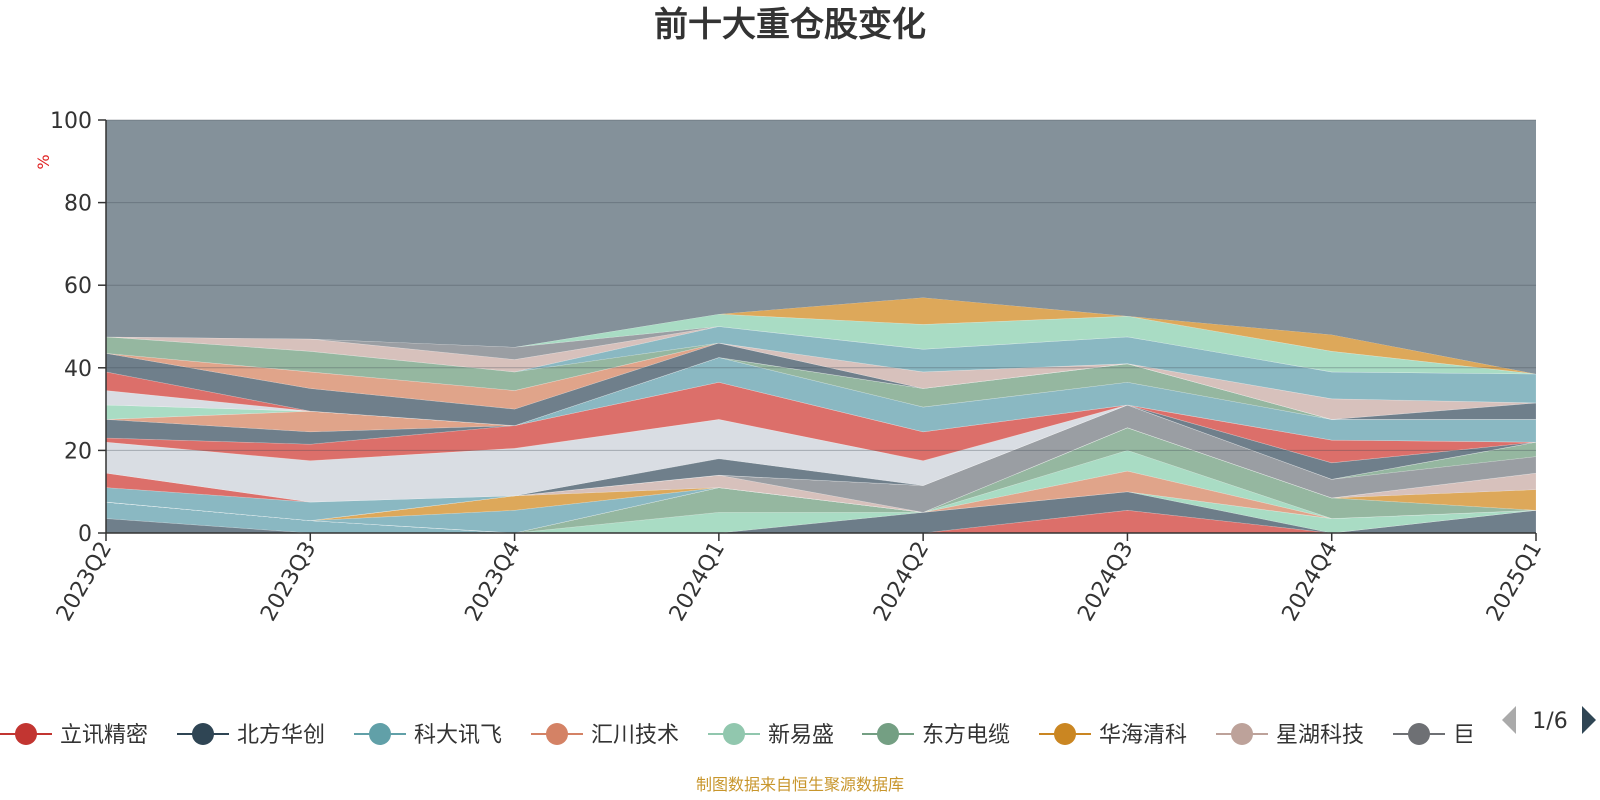 This screenshot has width=1600, height=800. What do you see at coordinates (901, 582) in the screenshot?
I see `x-tick-label: 2024Q2` at bounding box center [901, 582].